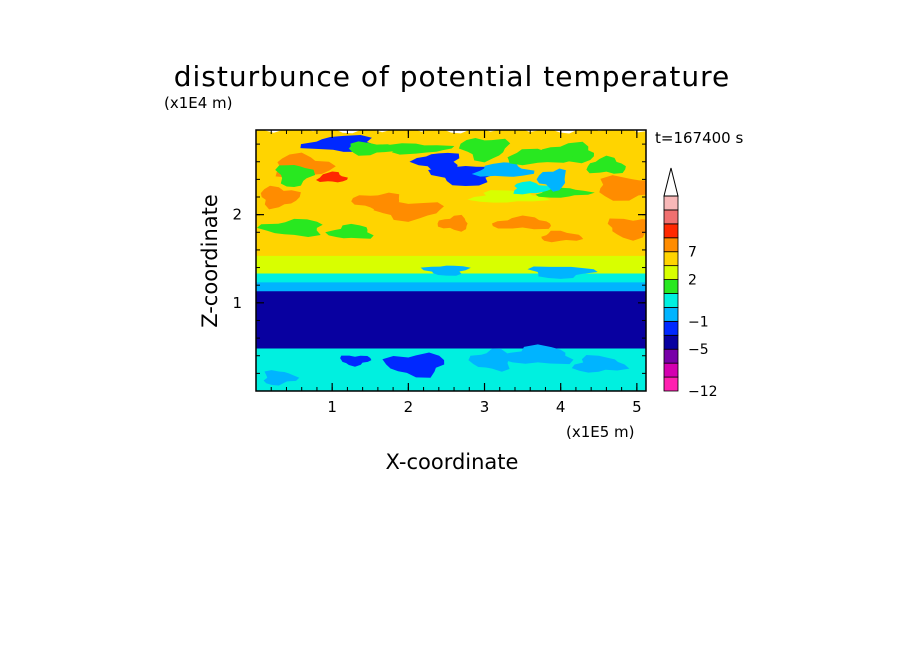 The height and width of the screenshot is (654, 904). I want to click on time-label: t=167400 s, so click(699, 138).